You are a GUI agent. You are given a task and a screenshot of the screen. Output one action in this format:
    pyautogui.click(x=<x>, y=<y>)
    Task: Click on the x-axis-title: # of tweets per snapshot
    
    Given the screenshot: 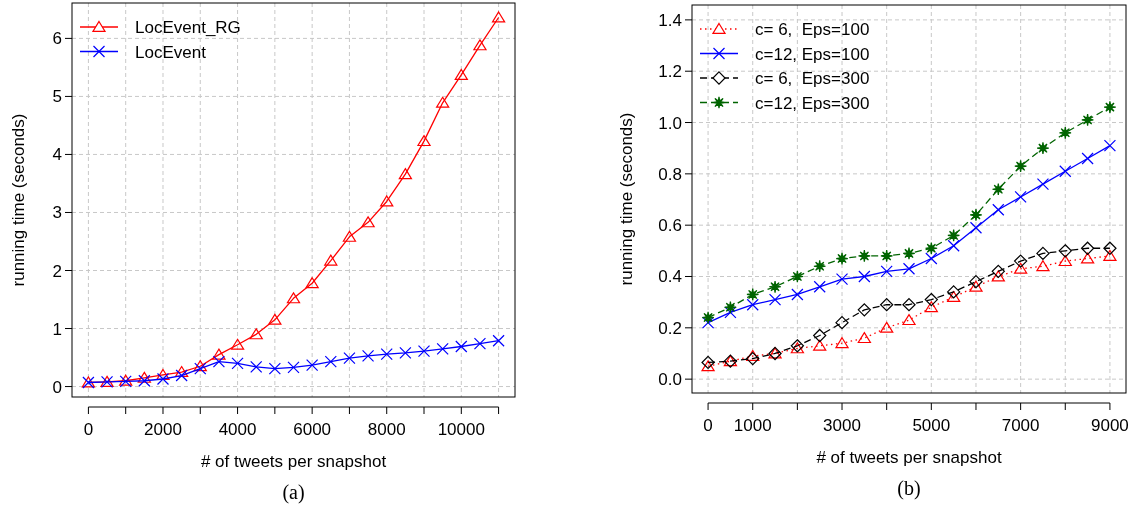 What is the action you would take?
    pyautogui.click(x=909, y=457)
    